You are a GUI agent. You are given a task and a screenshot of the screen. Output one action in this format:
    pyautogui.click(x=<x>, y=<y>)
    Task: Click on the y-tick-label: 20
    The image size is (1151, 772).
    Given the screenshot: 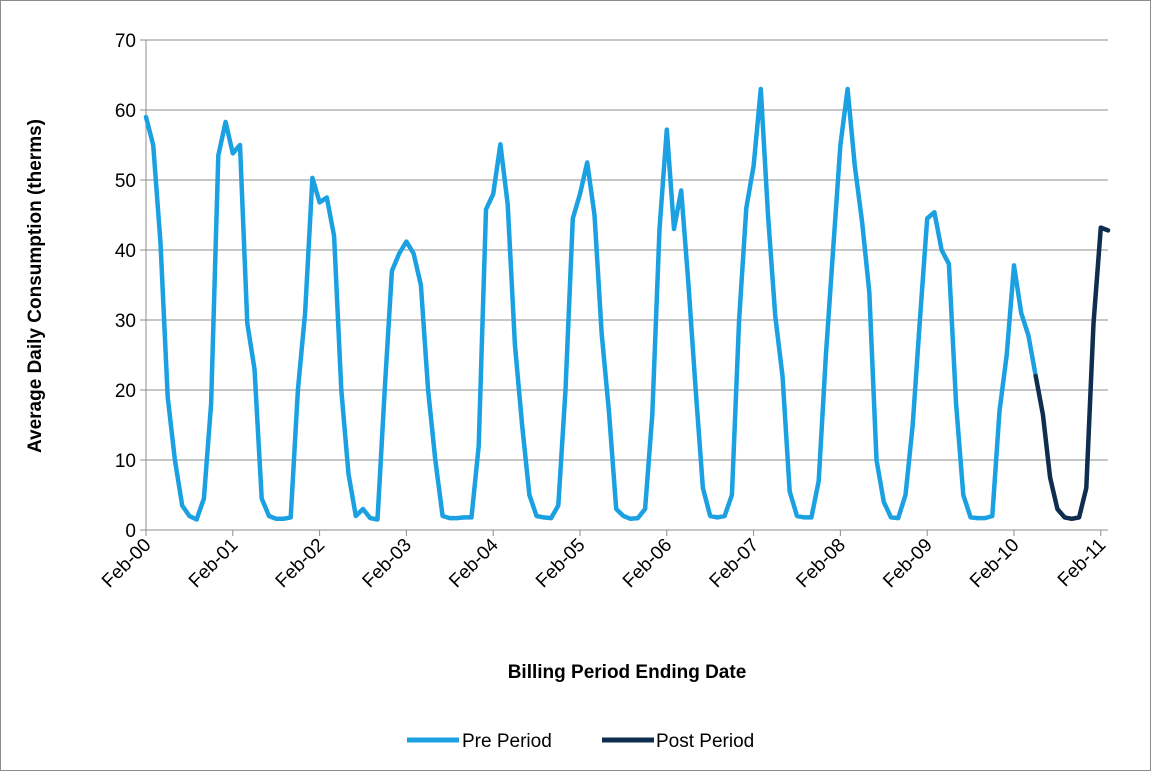 What is the action you would take?
    pyautogui.click(x=125, y=391)
    